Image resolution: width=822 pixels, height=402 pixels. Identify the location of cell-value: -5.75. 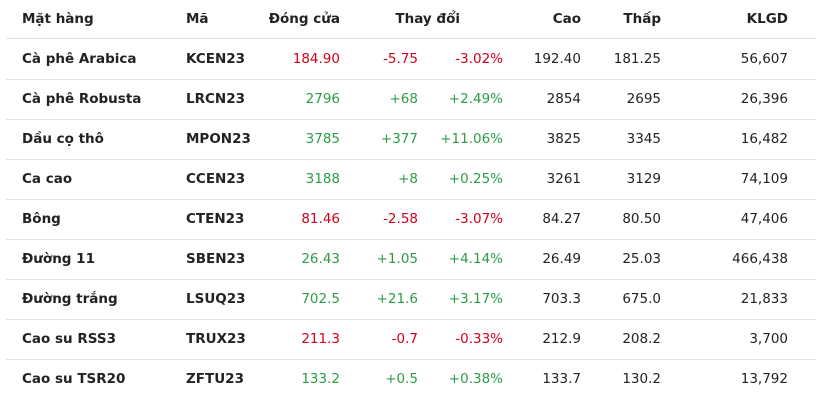
(400, 59).